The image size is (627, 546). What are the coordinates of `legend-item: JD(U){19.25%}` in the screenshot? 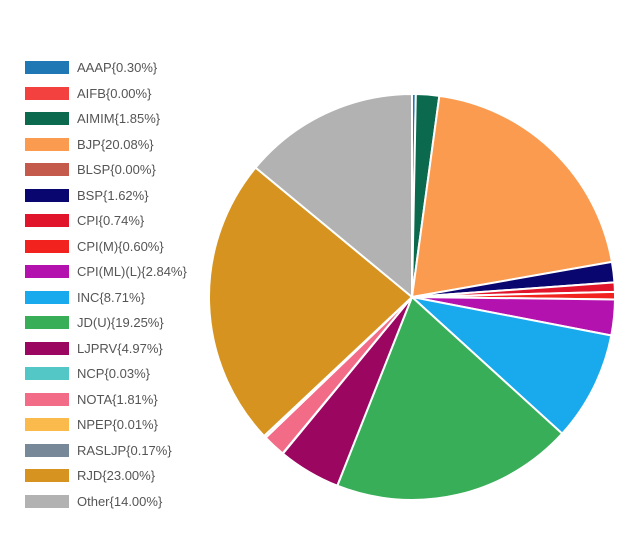 It's located at (106, 323).